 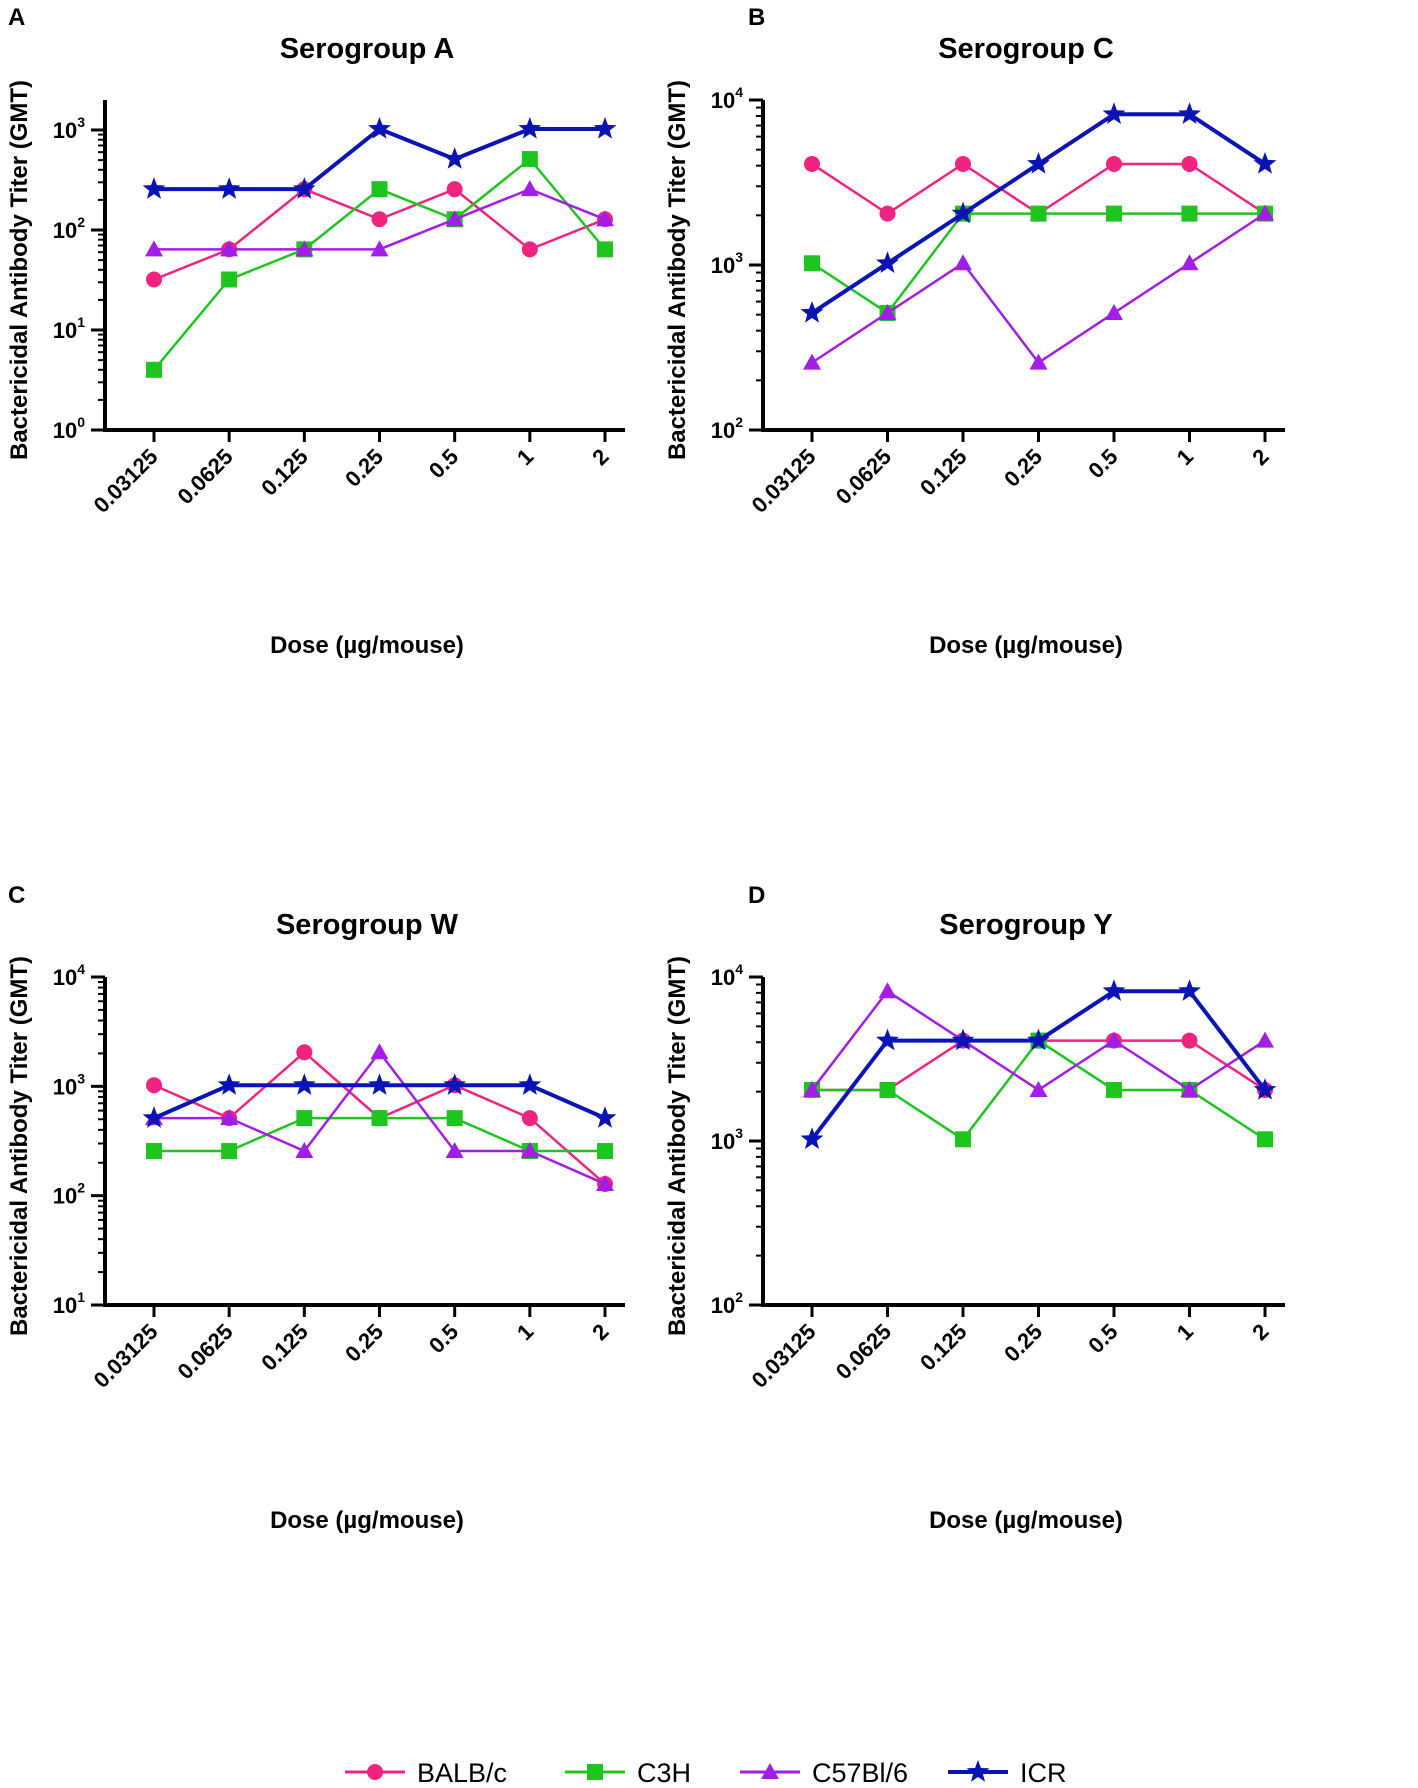 What do you see at coordinates (770, 1771) in the screenshot?
I see `legend-marker-triangle` at bounding box center [770, 1771].